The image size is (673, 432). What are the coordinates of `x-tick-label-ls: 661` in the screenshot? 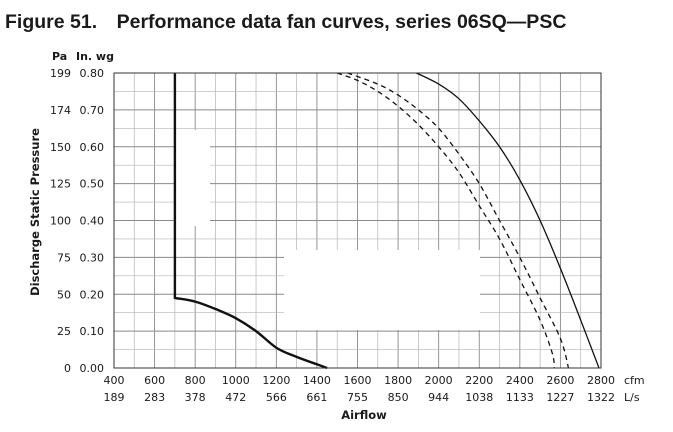 It's located at (316, 397).